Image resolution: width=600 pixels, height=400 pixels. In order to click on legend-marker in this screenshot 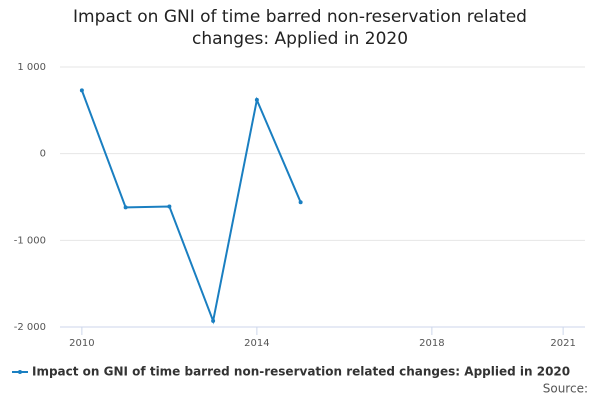, I will do `click(20, 372)`.